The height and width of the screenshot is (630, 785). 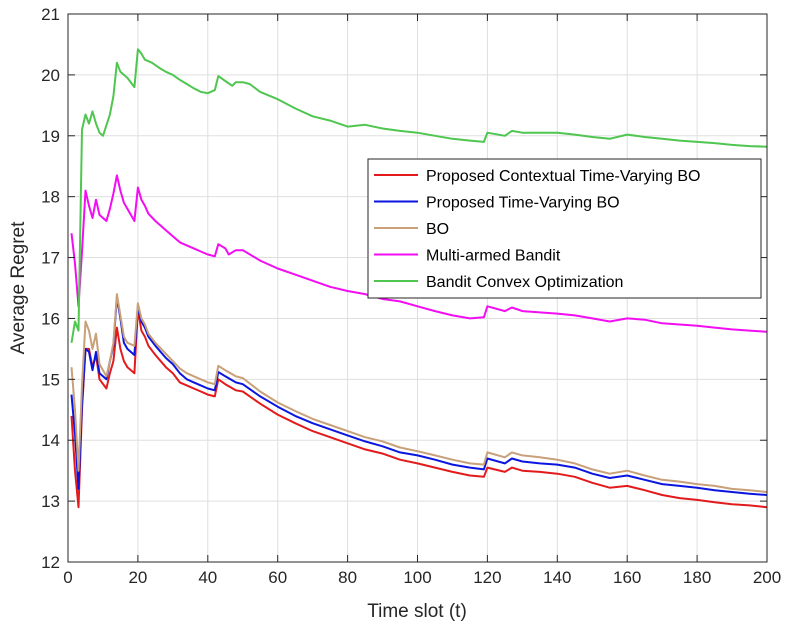 I want to click on legend-label: BO, so click(x=437, y=229).